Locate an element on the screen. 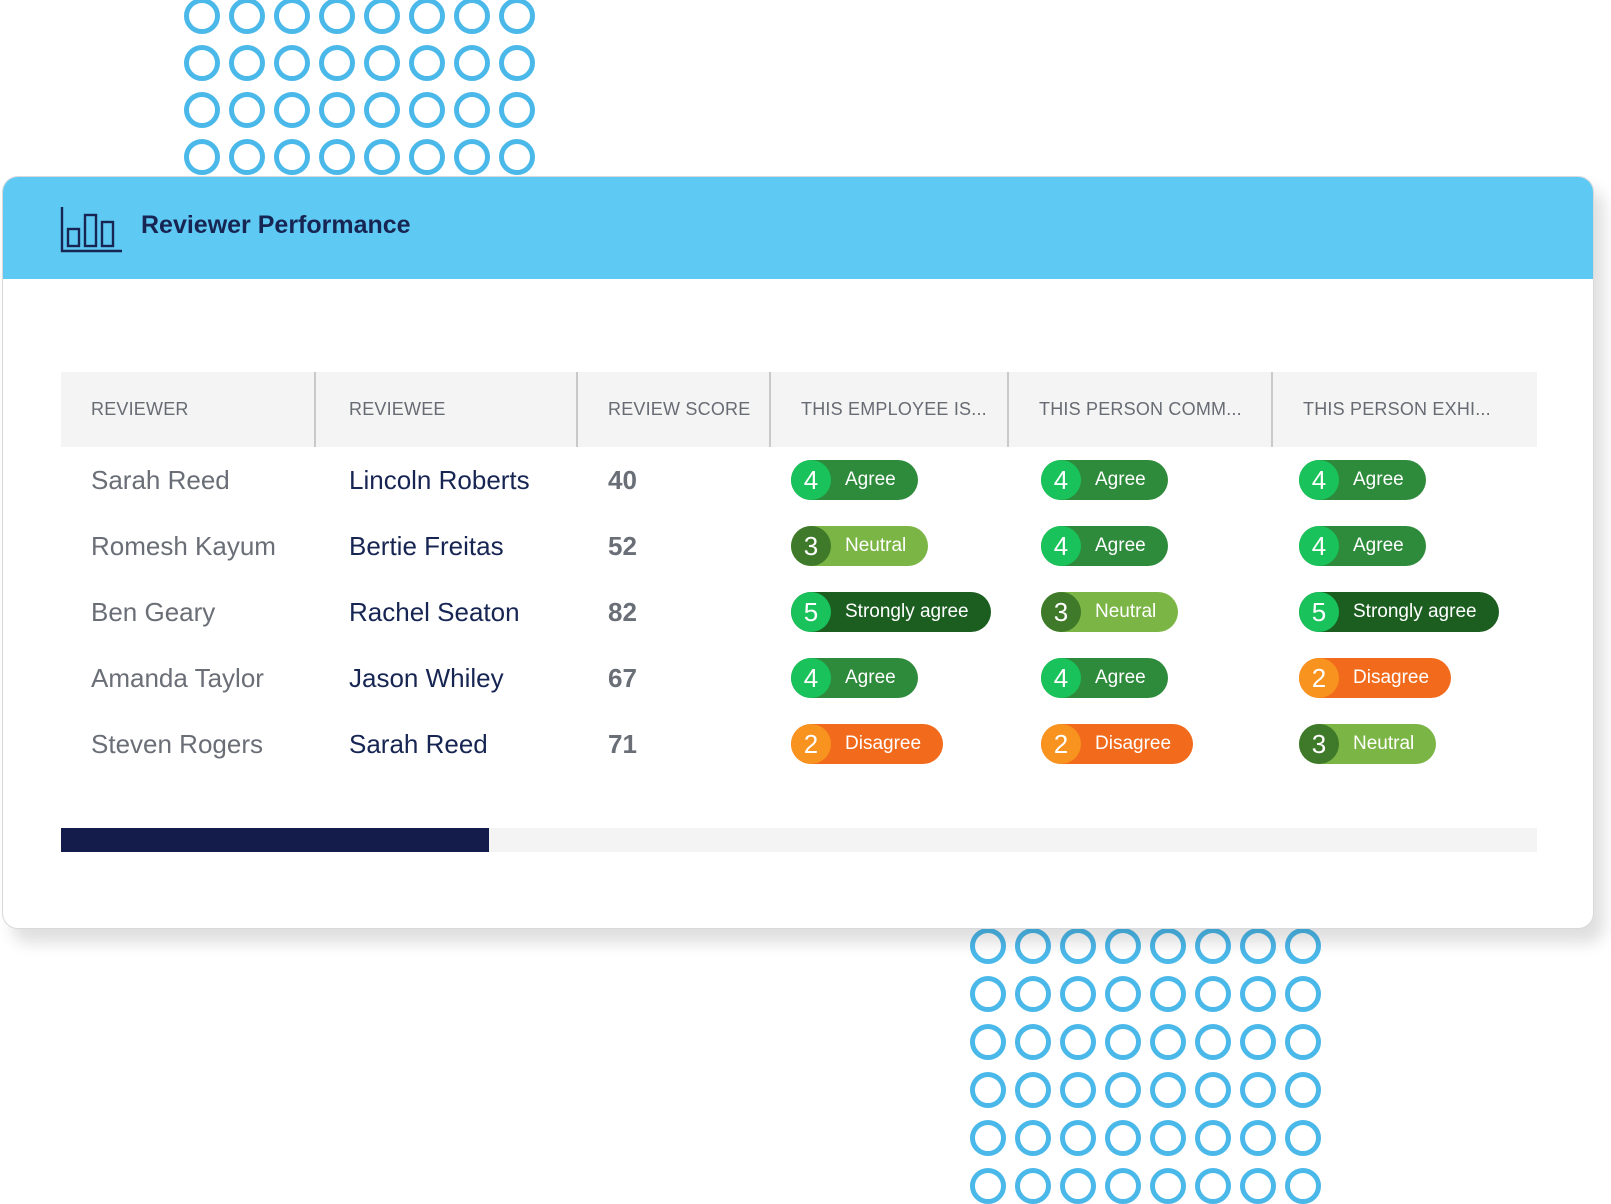 Image resolution: width=1611 pixels, height=1204 pixels. rating-cell: 5 Strongly agree is located at coordinates (890, 612).